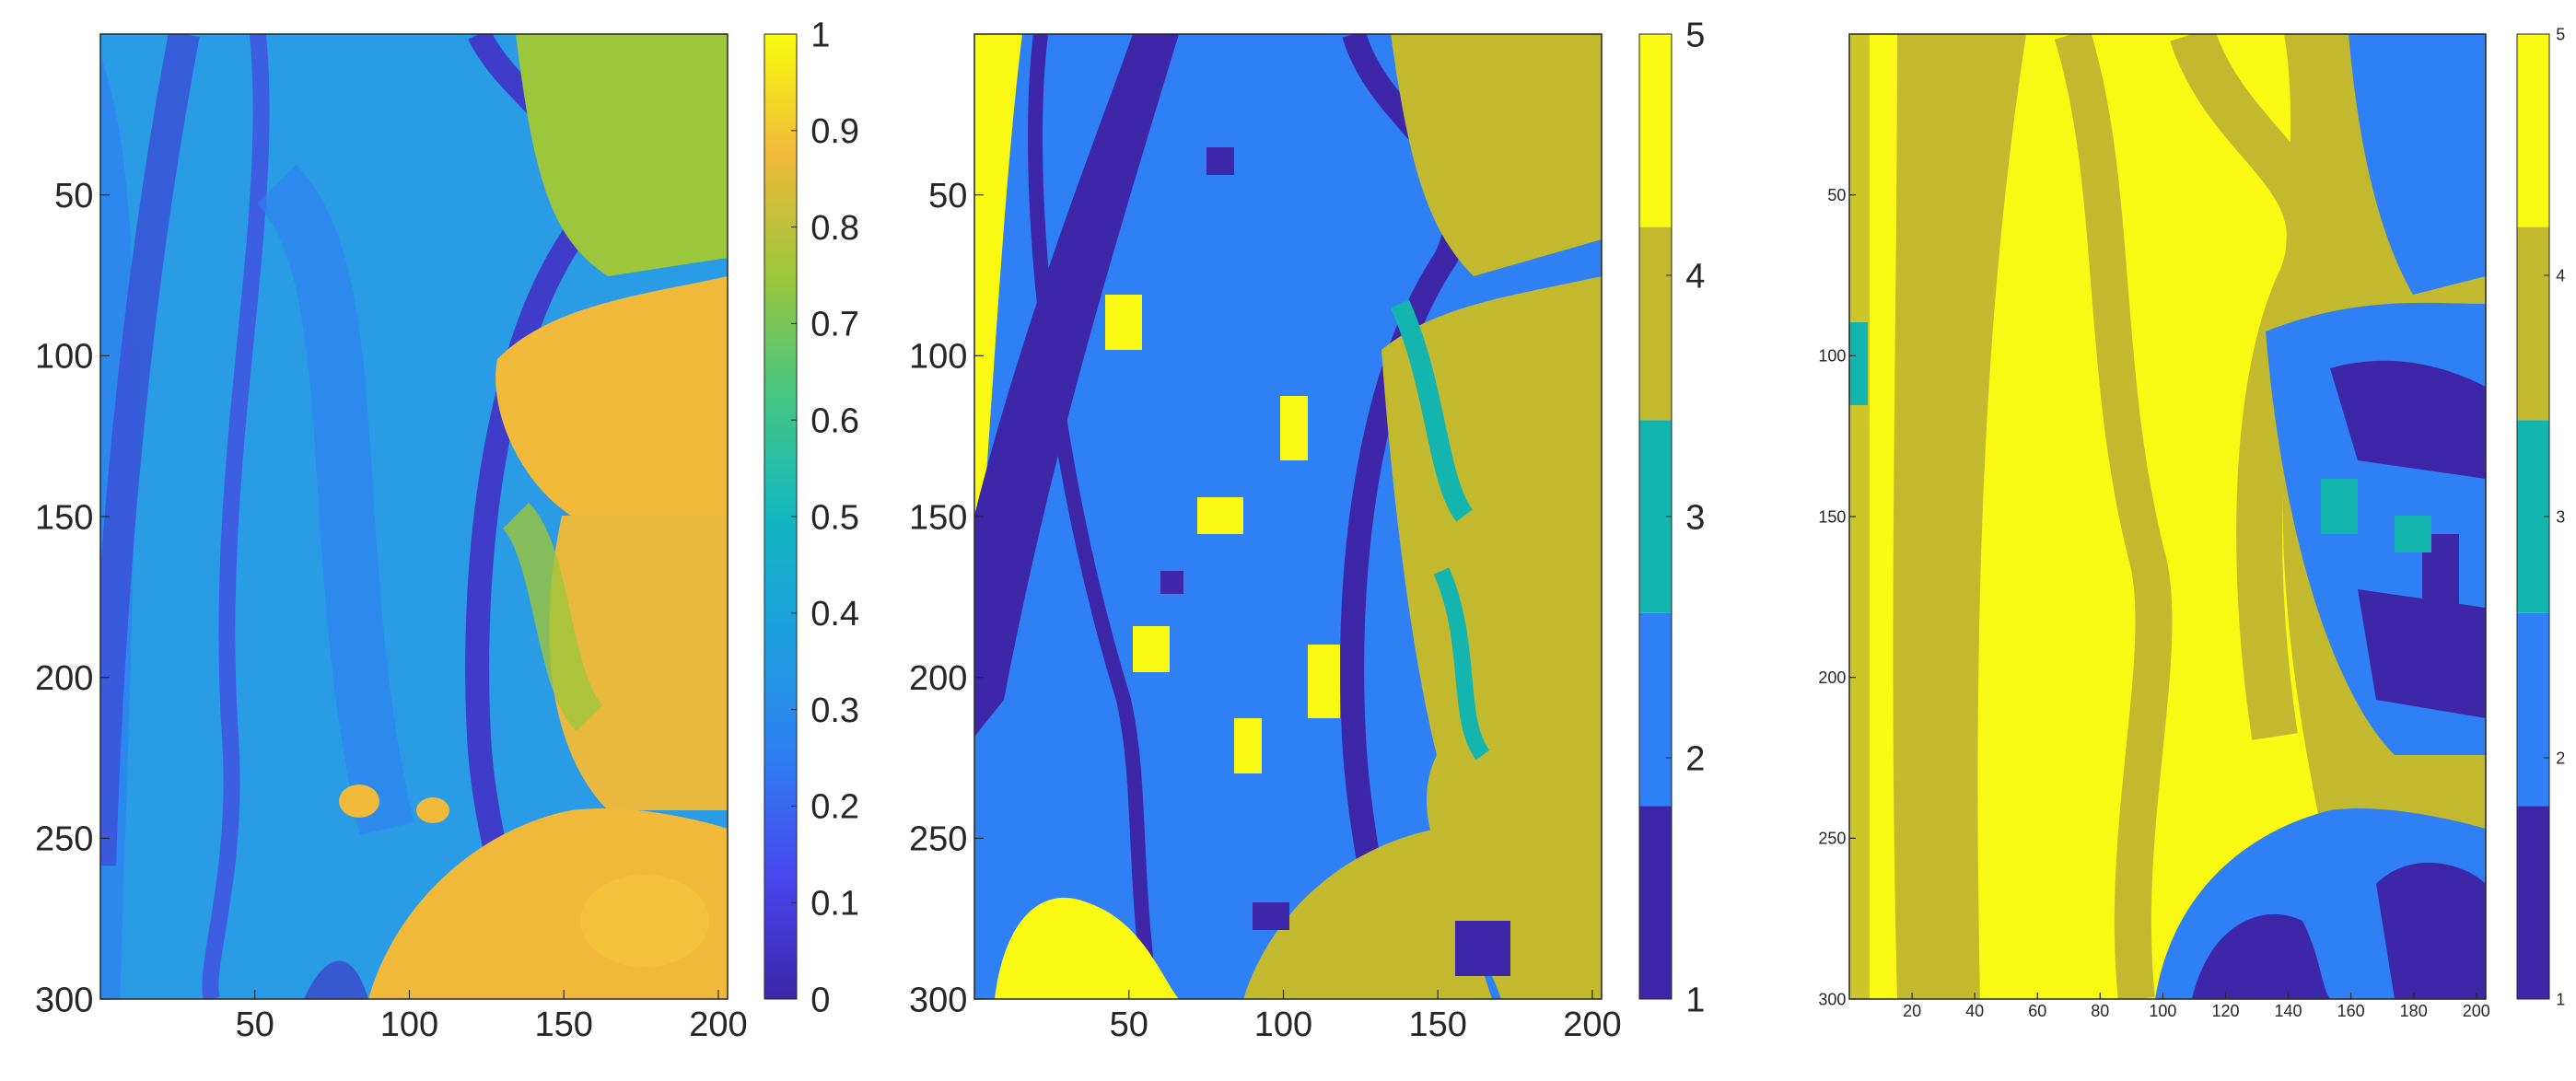  Describe the element at coordinates (834, 807) in the screenshot. I see `colorbar-tick-label: 0.2` at that location.